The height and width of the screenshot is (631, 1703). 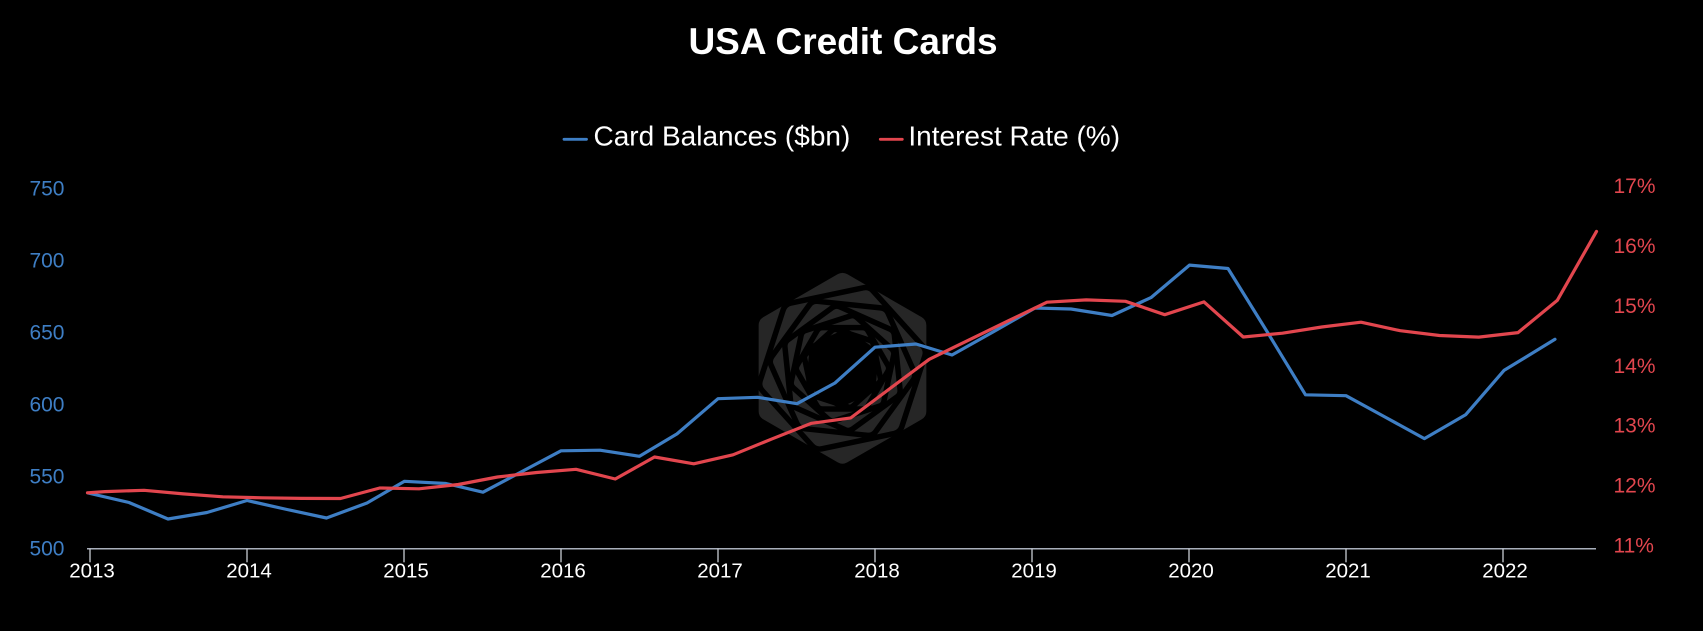 I want to click on svg-text: 2019, so click(x=1034, y=571).